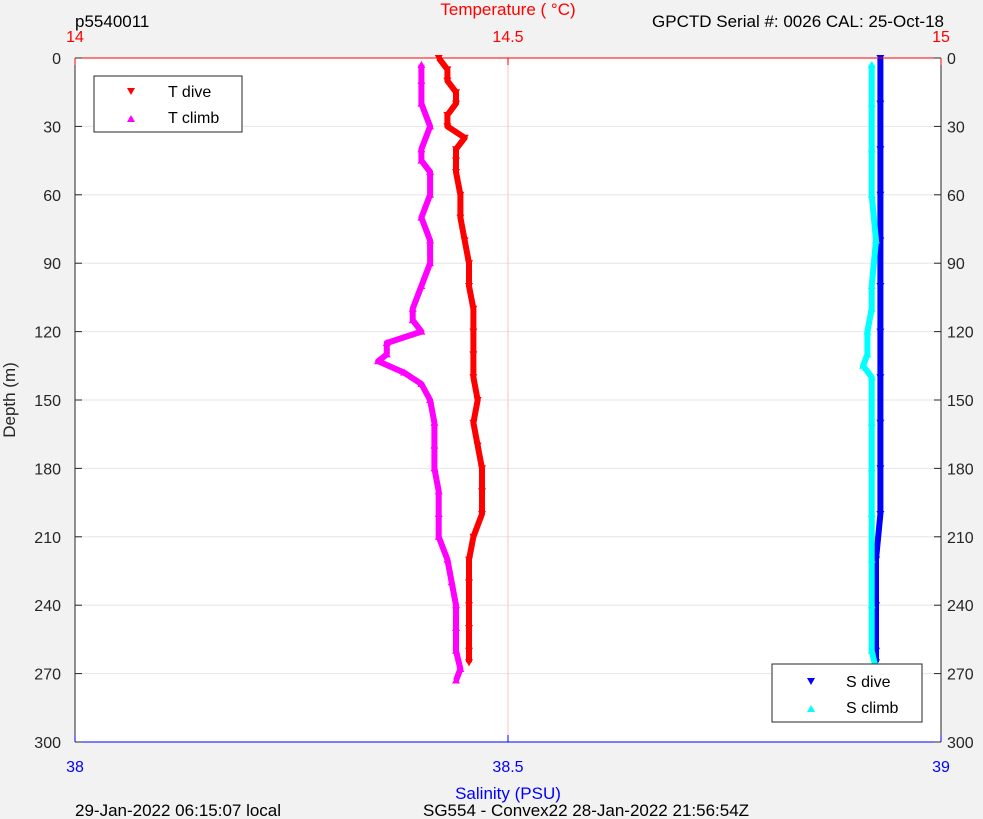 The width and height of the screenshot is (983, 819). What do you see at coordinates (52, 127) in the screenshot?
I see `y-tick-label-left: 30` at bounding box center [52, 127].